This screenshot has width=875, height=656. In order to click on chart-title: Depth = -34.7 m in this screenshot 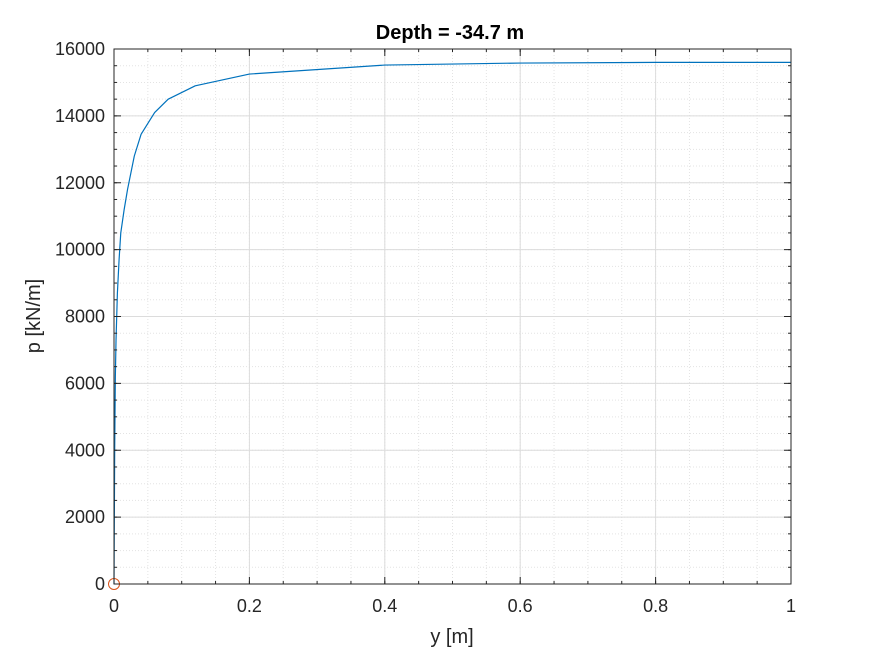, I will do `click(450, 33)`.